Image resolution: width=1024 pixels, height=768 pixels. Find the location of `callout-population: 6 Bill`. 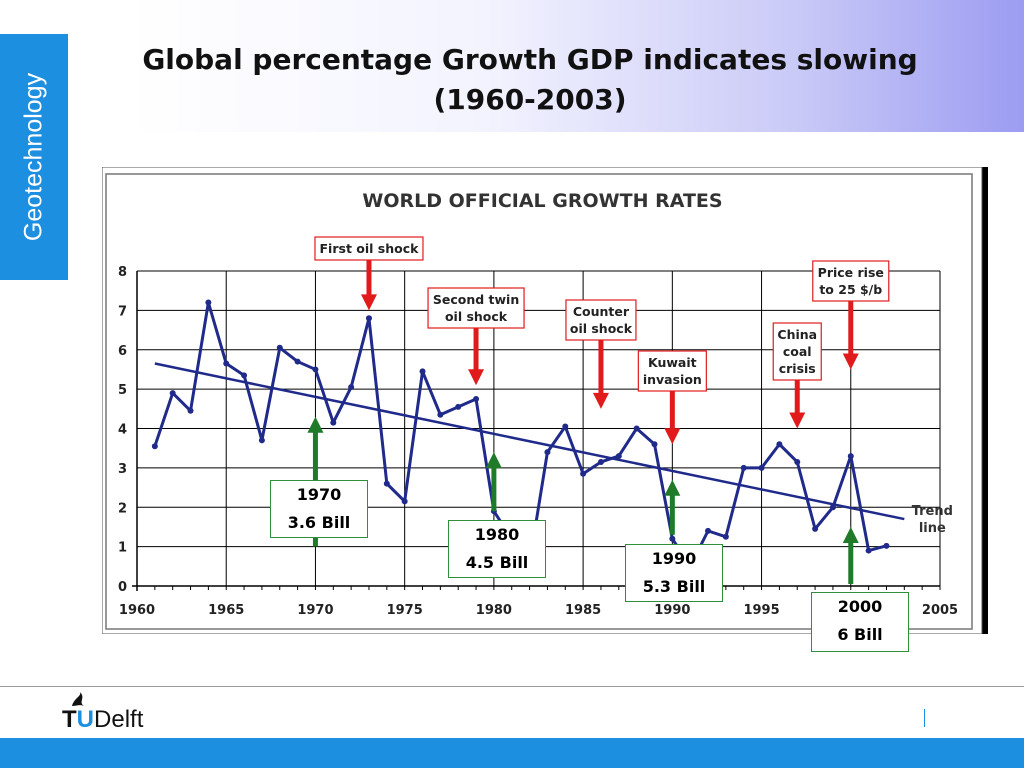

callout-population: 6 Bill is located at coordinates (860, 634).